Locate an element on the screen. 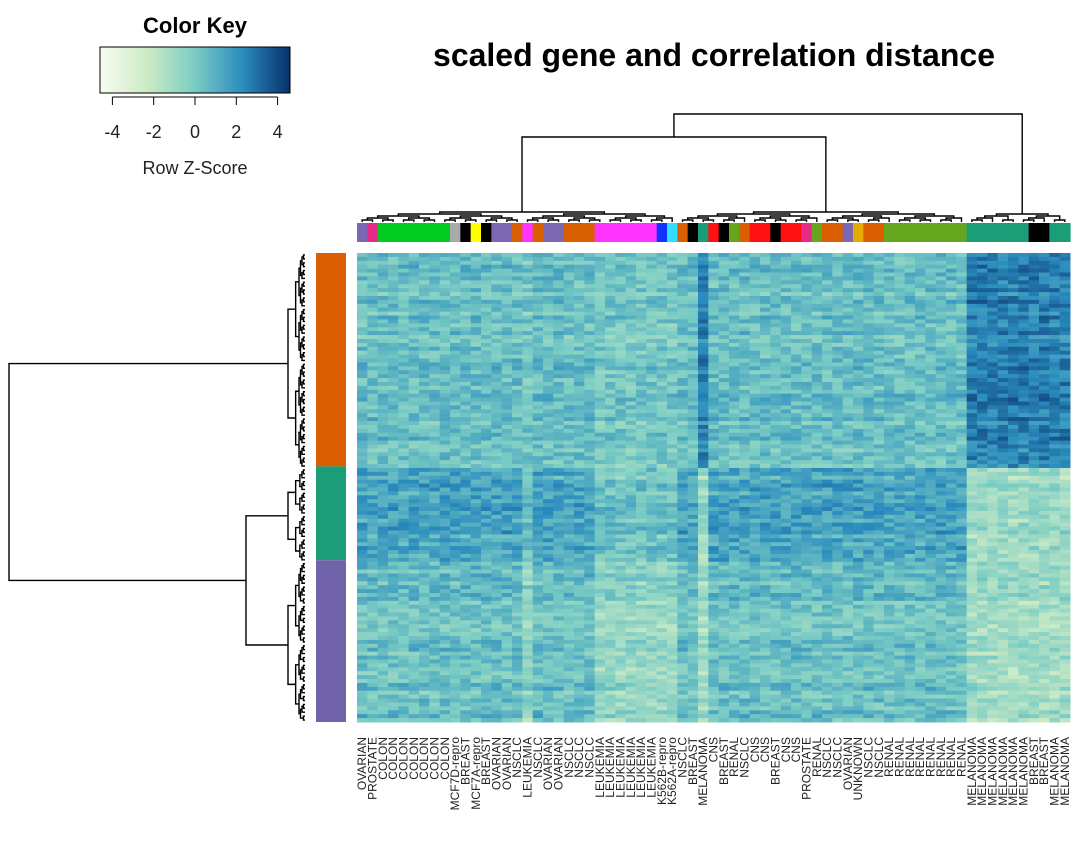  color-key-gradient is located at coordinates (195, 70).